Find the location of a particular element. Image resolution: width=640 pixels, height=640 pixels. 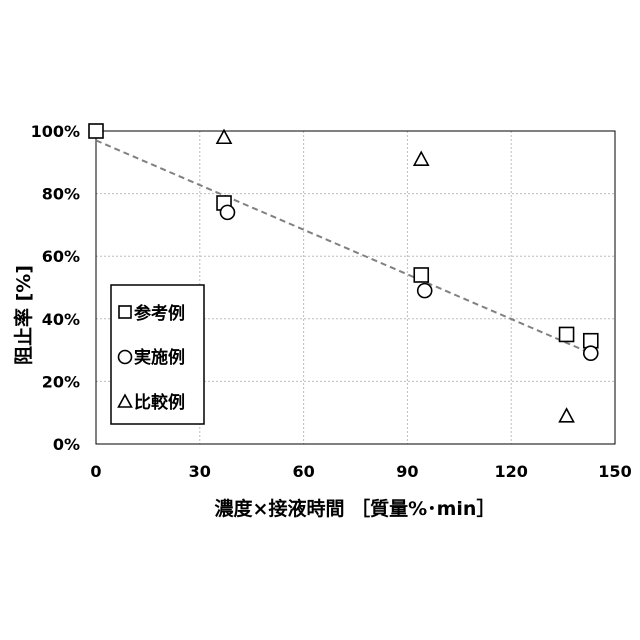

y-tick-label: 100% is located at coordinates (55, 131).